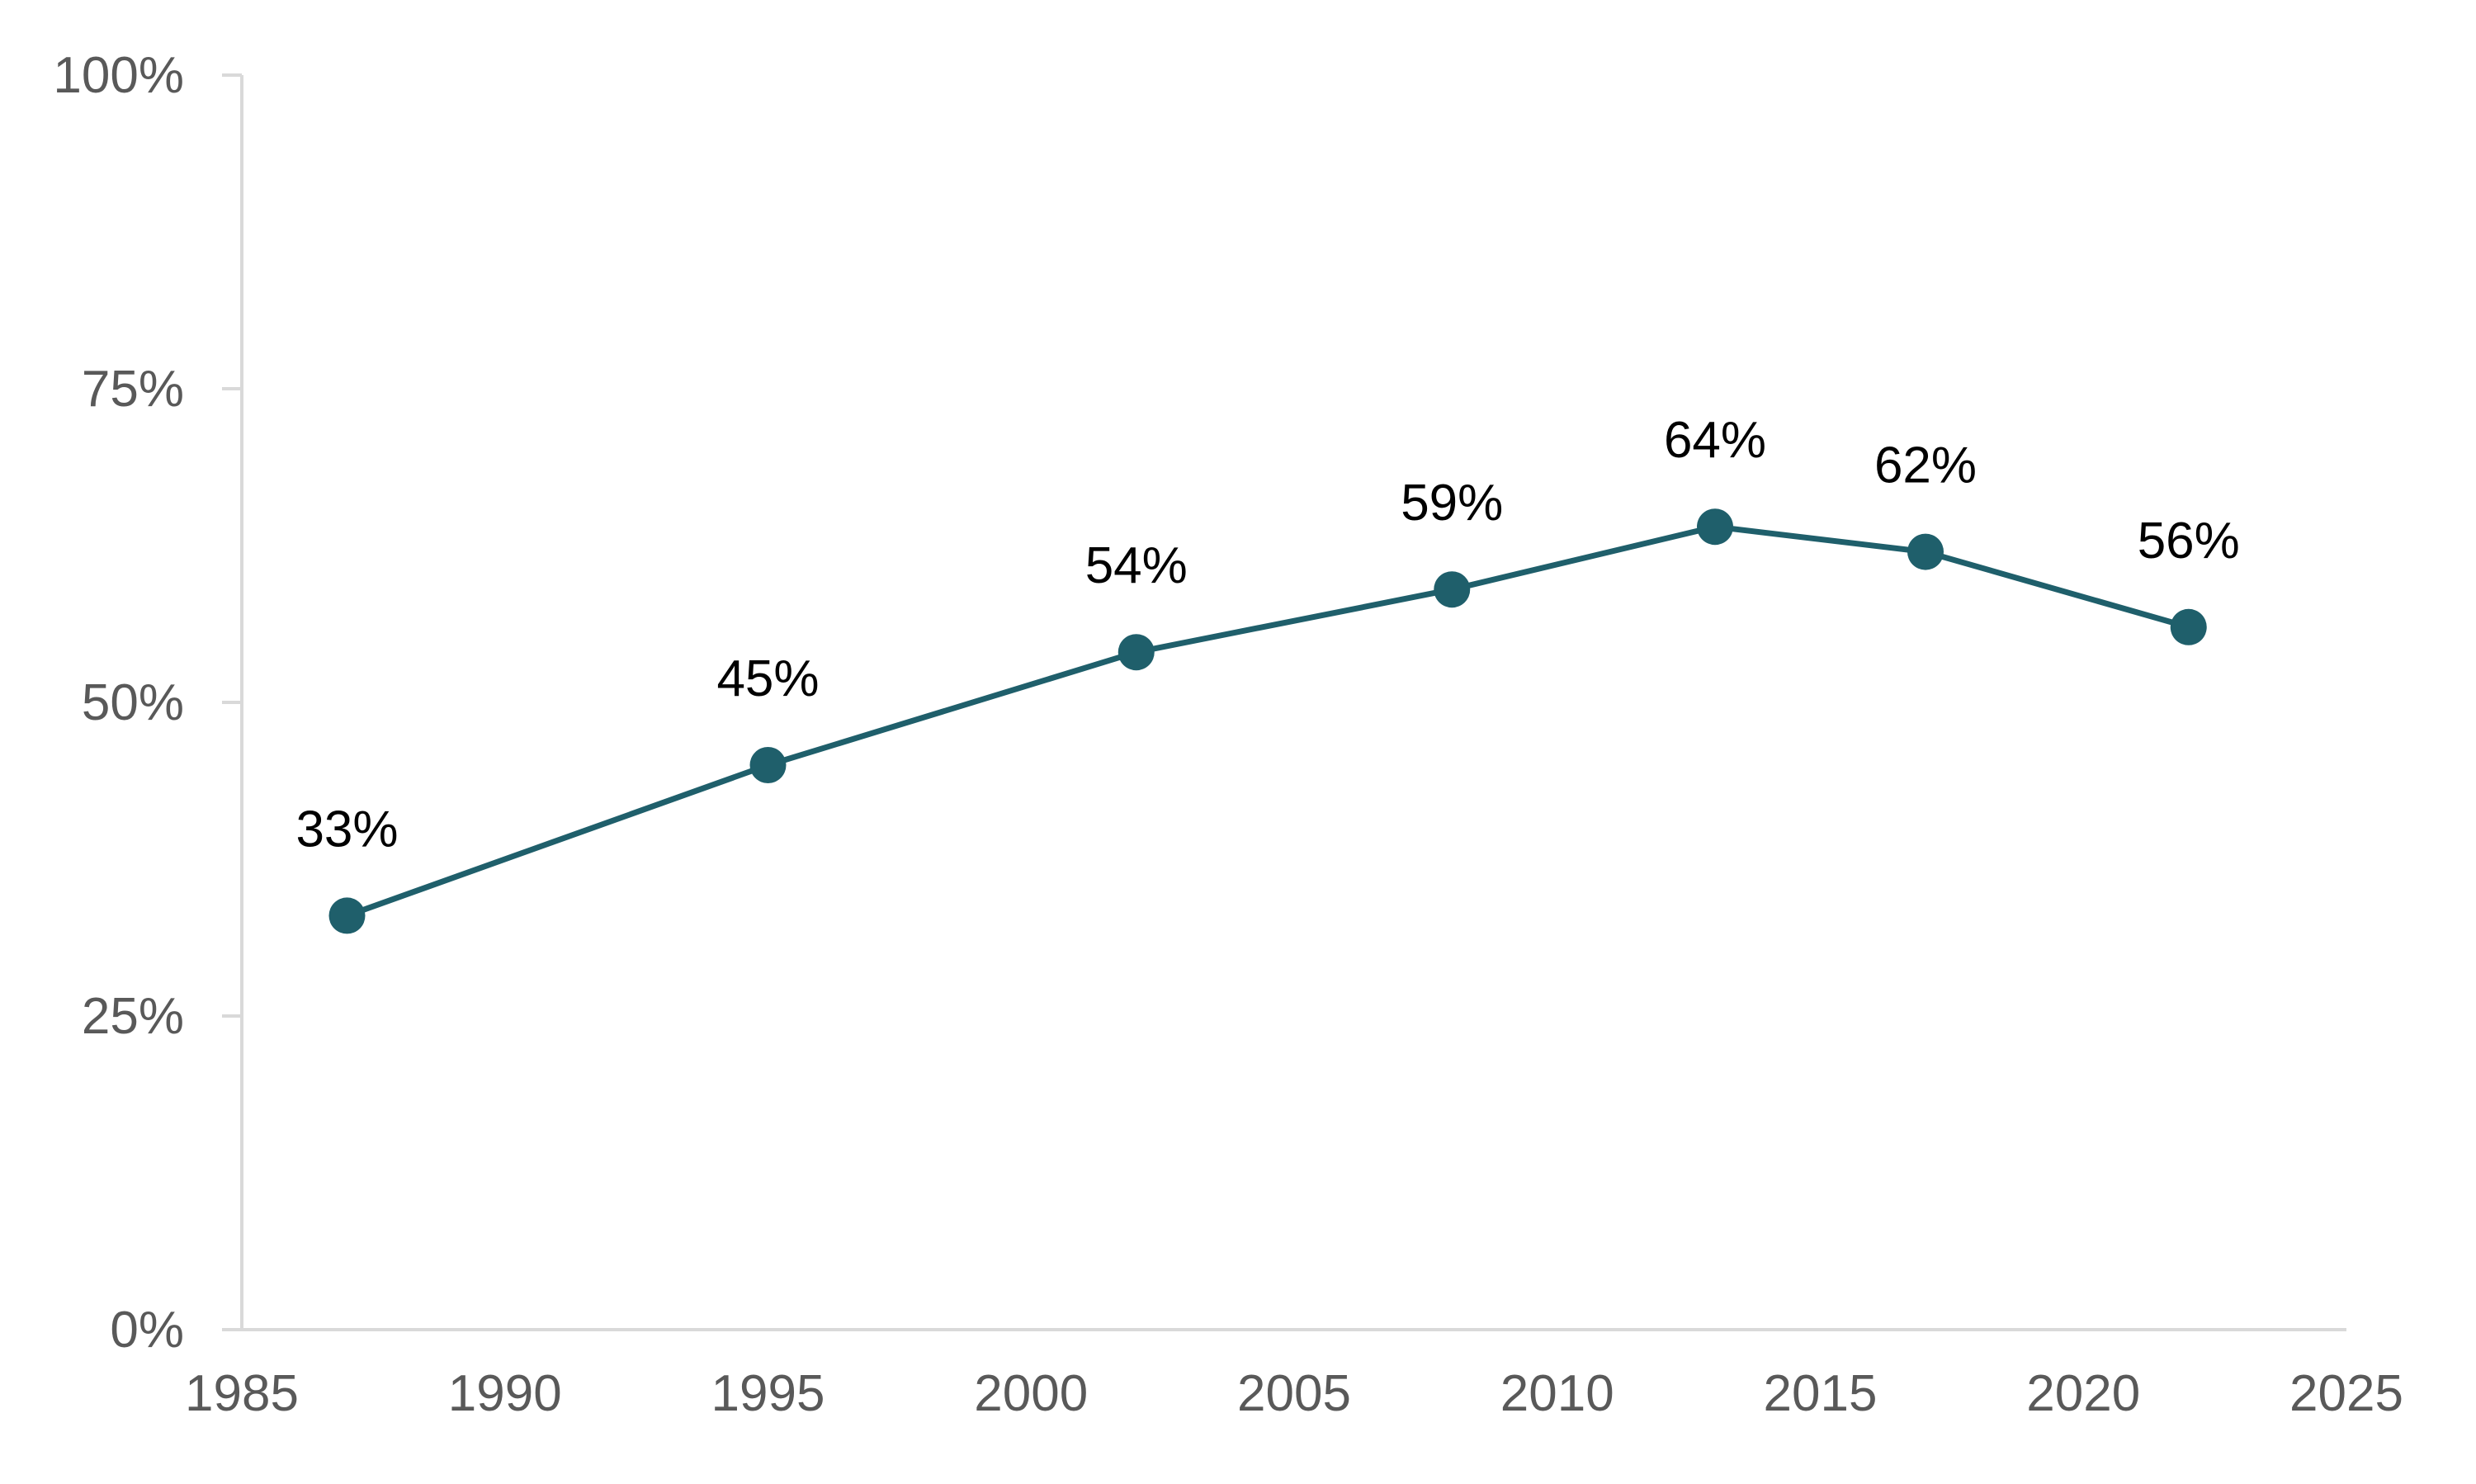  What do you see at coordinates (1031, 1393) in the screenshot?
I see `x-tick-label: 2000` at bounding box center [1031, 1393].